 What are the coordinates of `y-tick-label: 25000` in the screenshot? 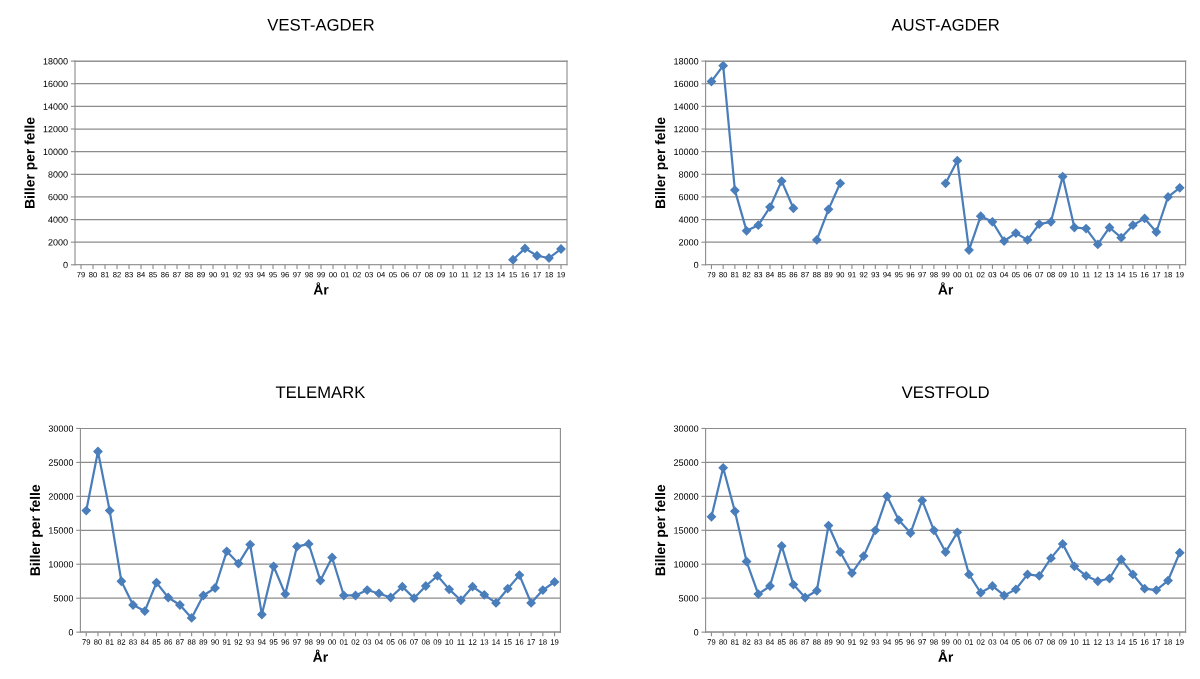 It's located at (686, 462).